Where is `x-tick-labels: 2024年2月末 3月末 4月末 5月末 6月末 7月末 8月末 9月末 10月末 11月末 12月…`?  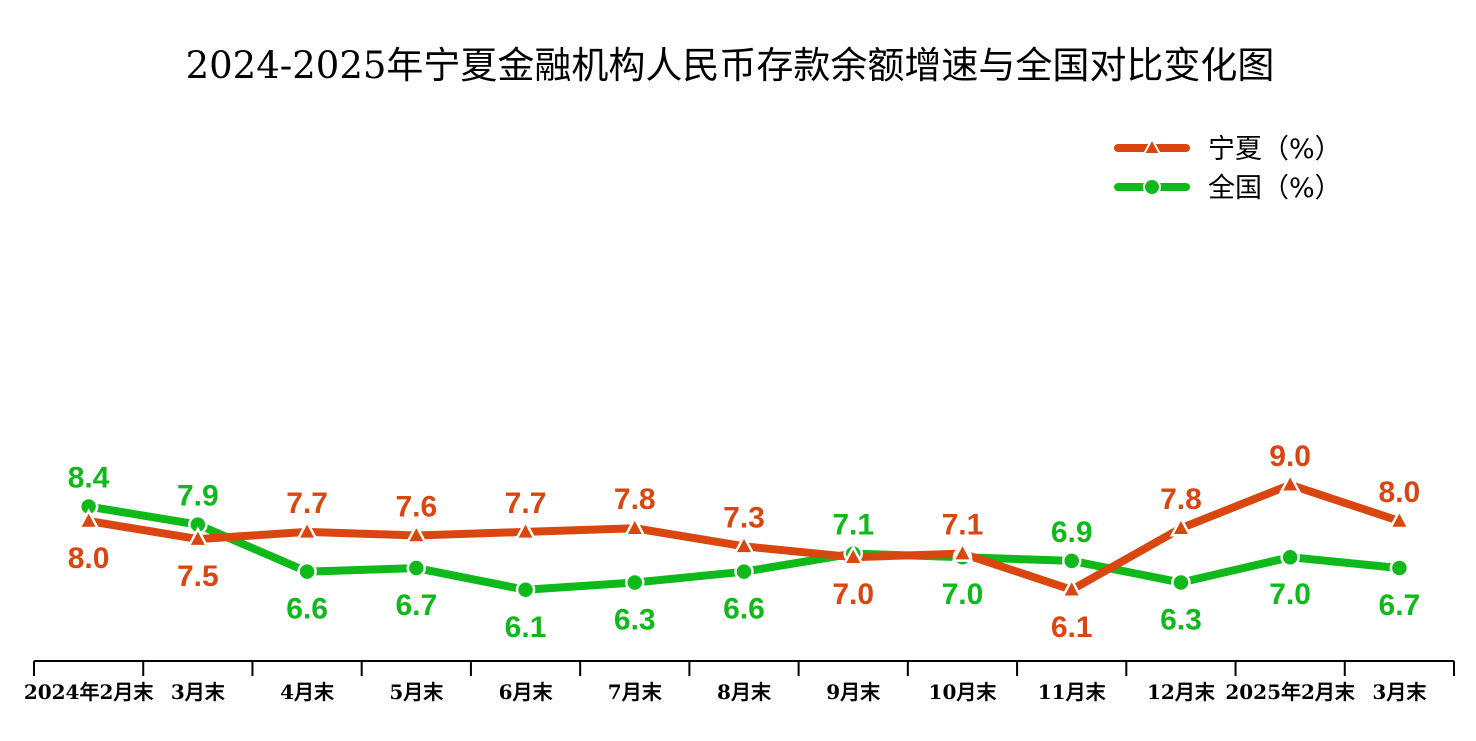 x-tick-labels: 2024年2月末 3月末 4月末 5月末 6月末 7月末 8月末 9月末 10月末 11月末 12月… is located at coordinates (726, 692).